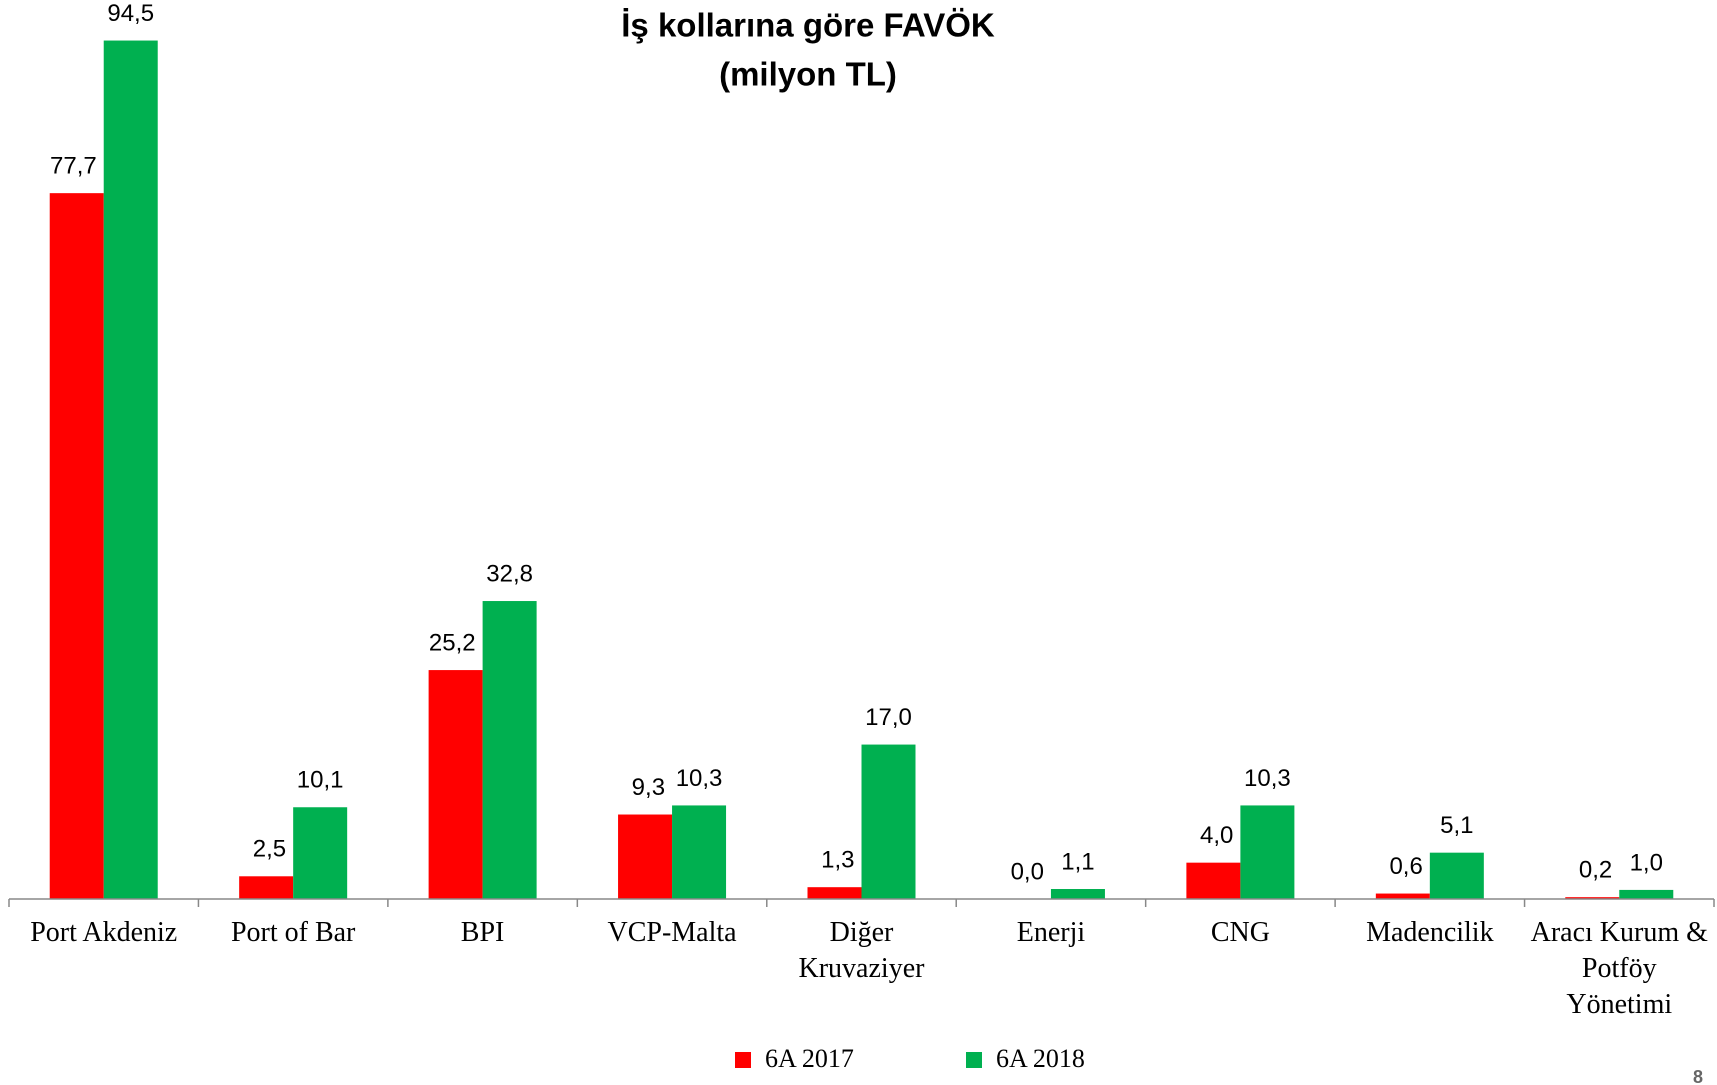 Image resolution: width=1717 pixels, height=1085 pixels. What do you see at coordinates (452, 642) in the screenshot?
I see `value-label: 25,2` at bounding box center [452, 642].